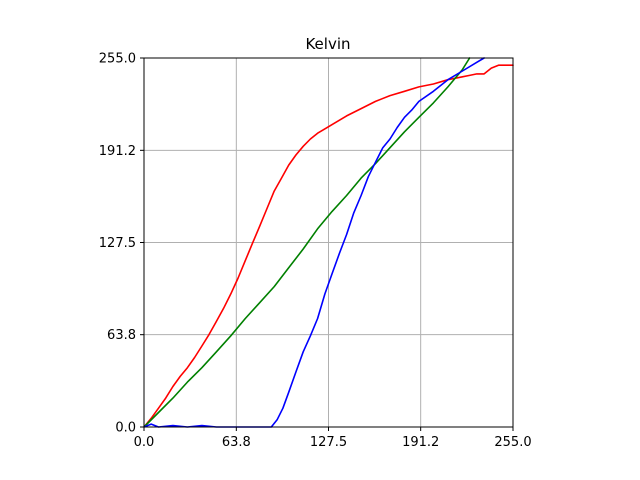 The image size is (640, 480). What do you see at coordinates (117, 243) in the screenshot?
I see `y-tick-label-2: 127.5` at bounding box center [117, 243].